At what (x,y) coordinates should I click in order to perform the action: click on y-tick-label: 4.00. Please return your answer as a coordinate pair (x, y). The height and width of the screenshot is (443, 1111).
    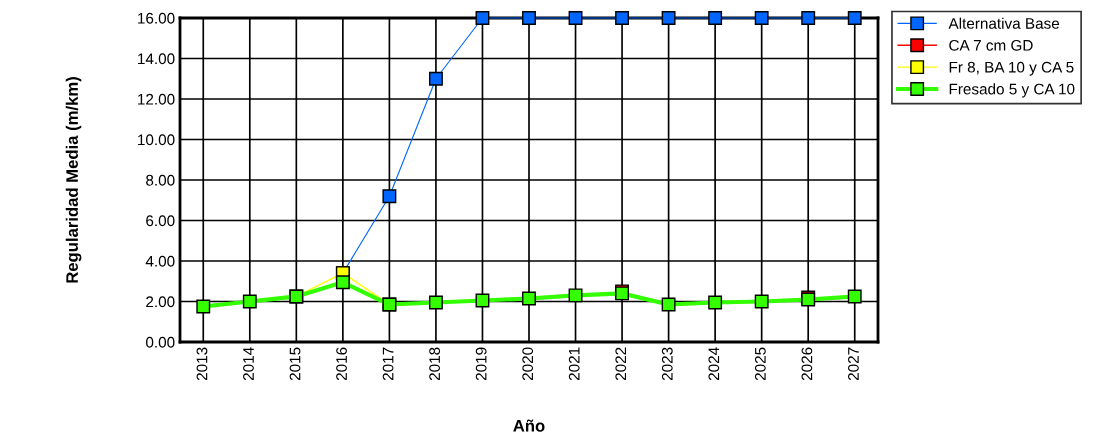
    Looking at the image, I should click on (160, 261).